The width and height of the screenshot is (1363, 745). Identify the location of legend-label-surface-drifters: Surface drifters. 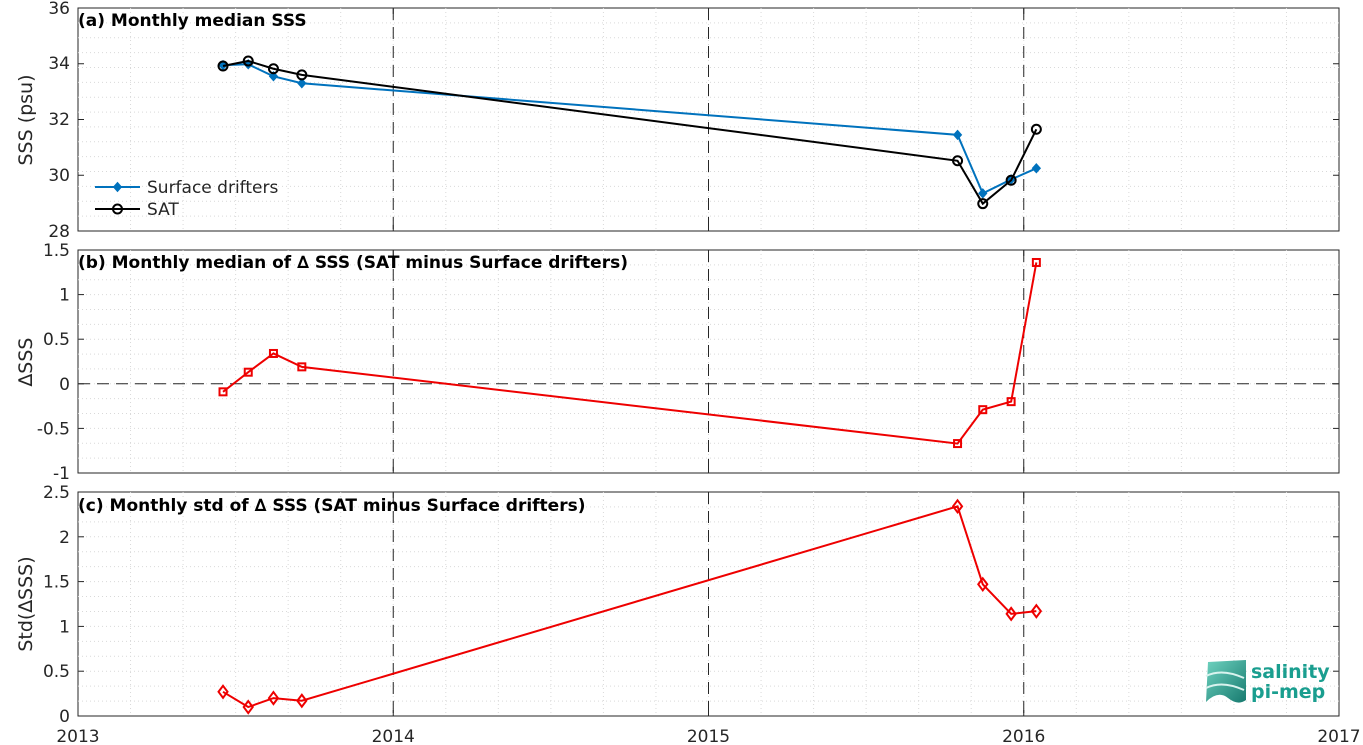
(212, 188).